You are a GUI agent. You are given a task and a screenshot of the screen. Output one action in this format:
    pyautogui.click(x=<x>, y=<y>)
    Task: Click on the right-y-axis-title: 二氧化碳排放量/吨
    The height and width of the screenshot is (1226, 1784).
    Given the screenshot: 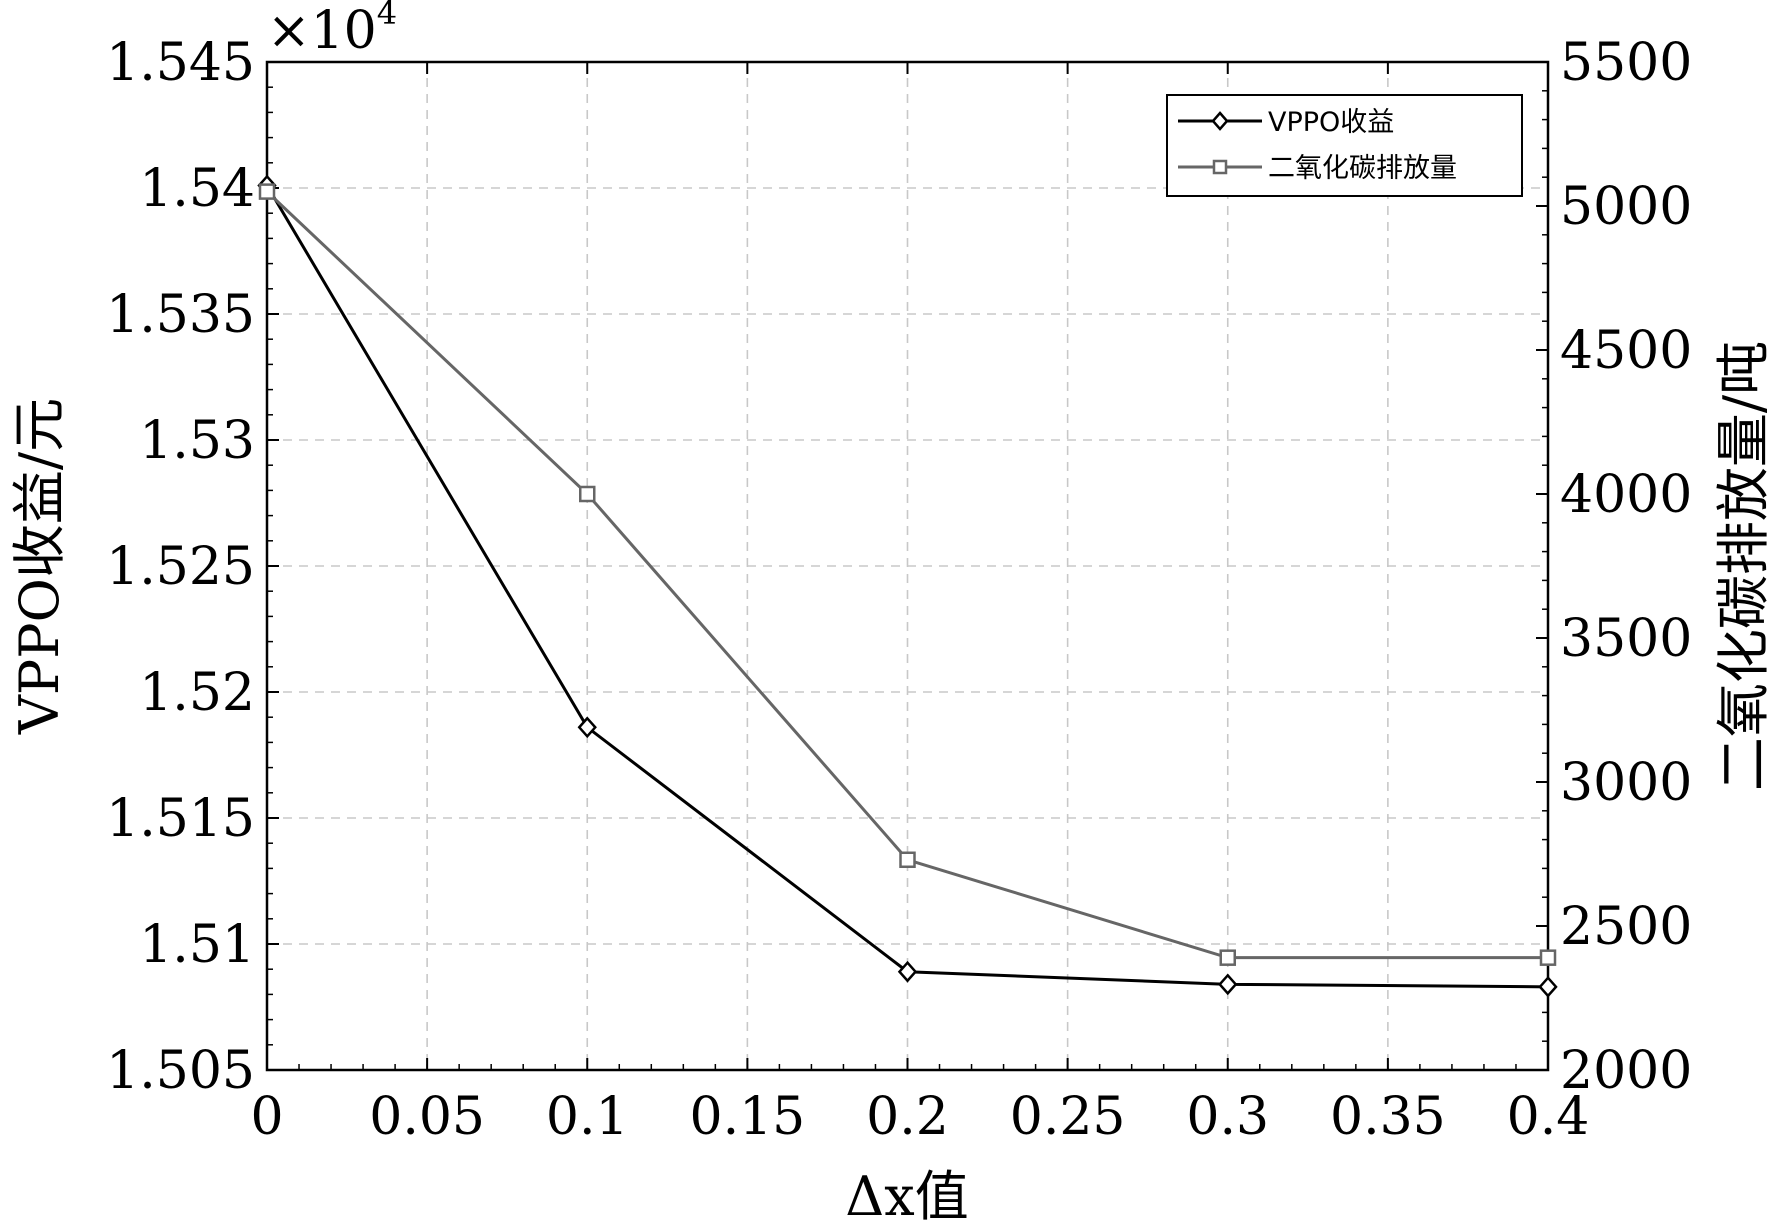 What is the action you would take?
    pyautogui.click(x=1743, y=566)
    